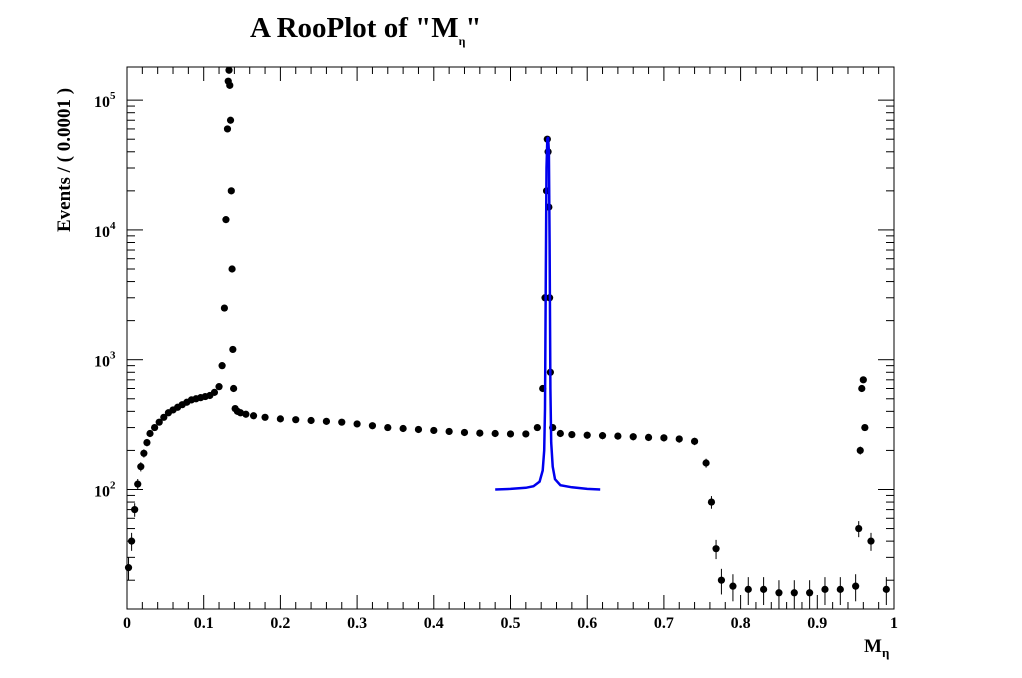 This screenshot has height=678, width=1022. What do you see at coordinates (876, 648) in the screenshot?
I see `x-axis-label: Mη` at bounding box center [876, 648].